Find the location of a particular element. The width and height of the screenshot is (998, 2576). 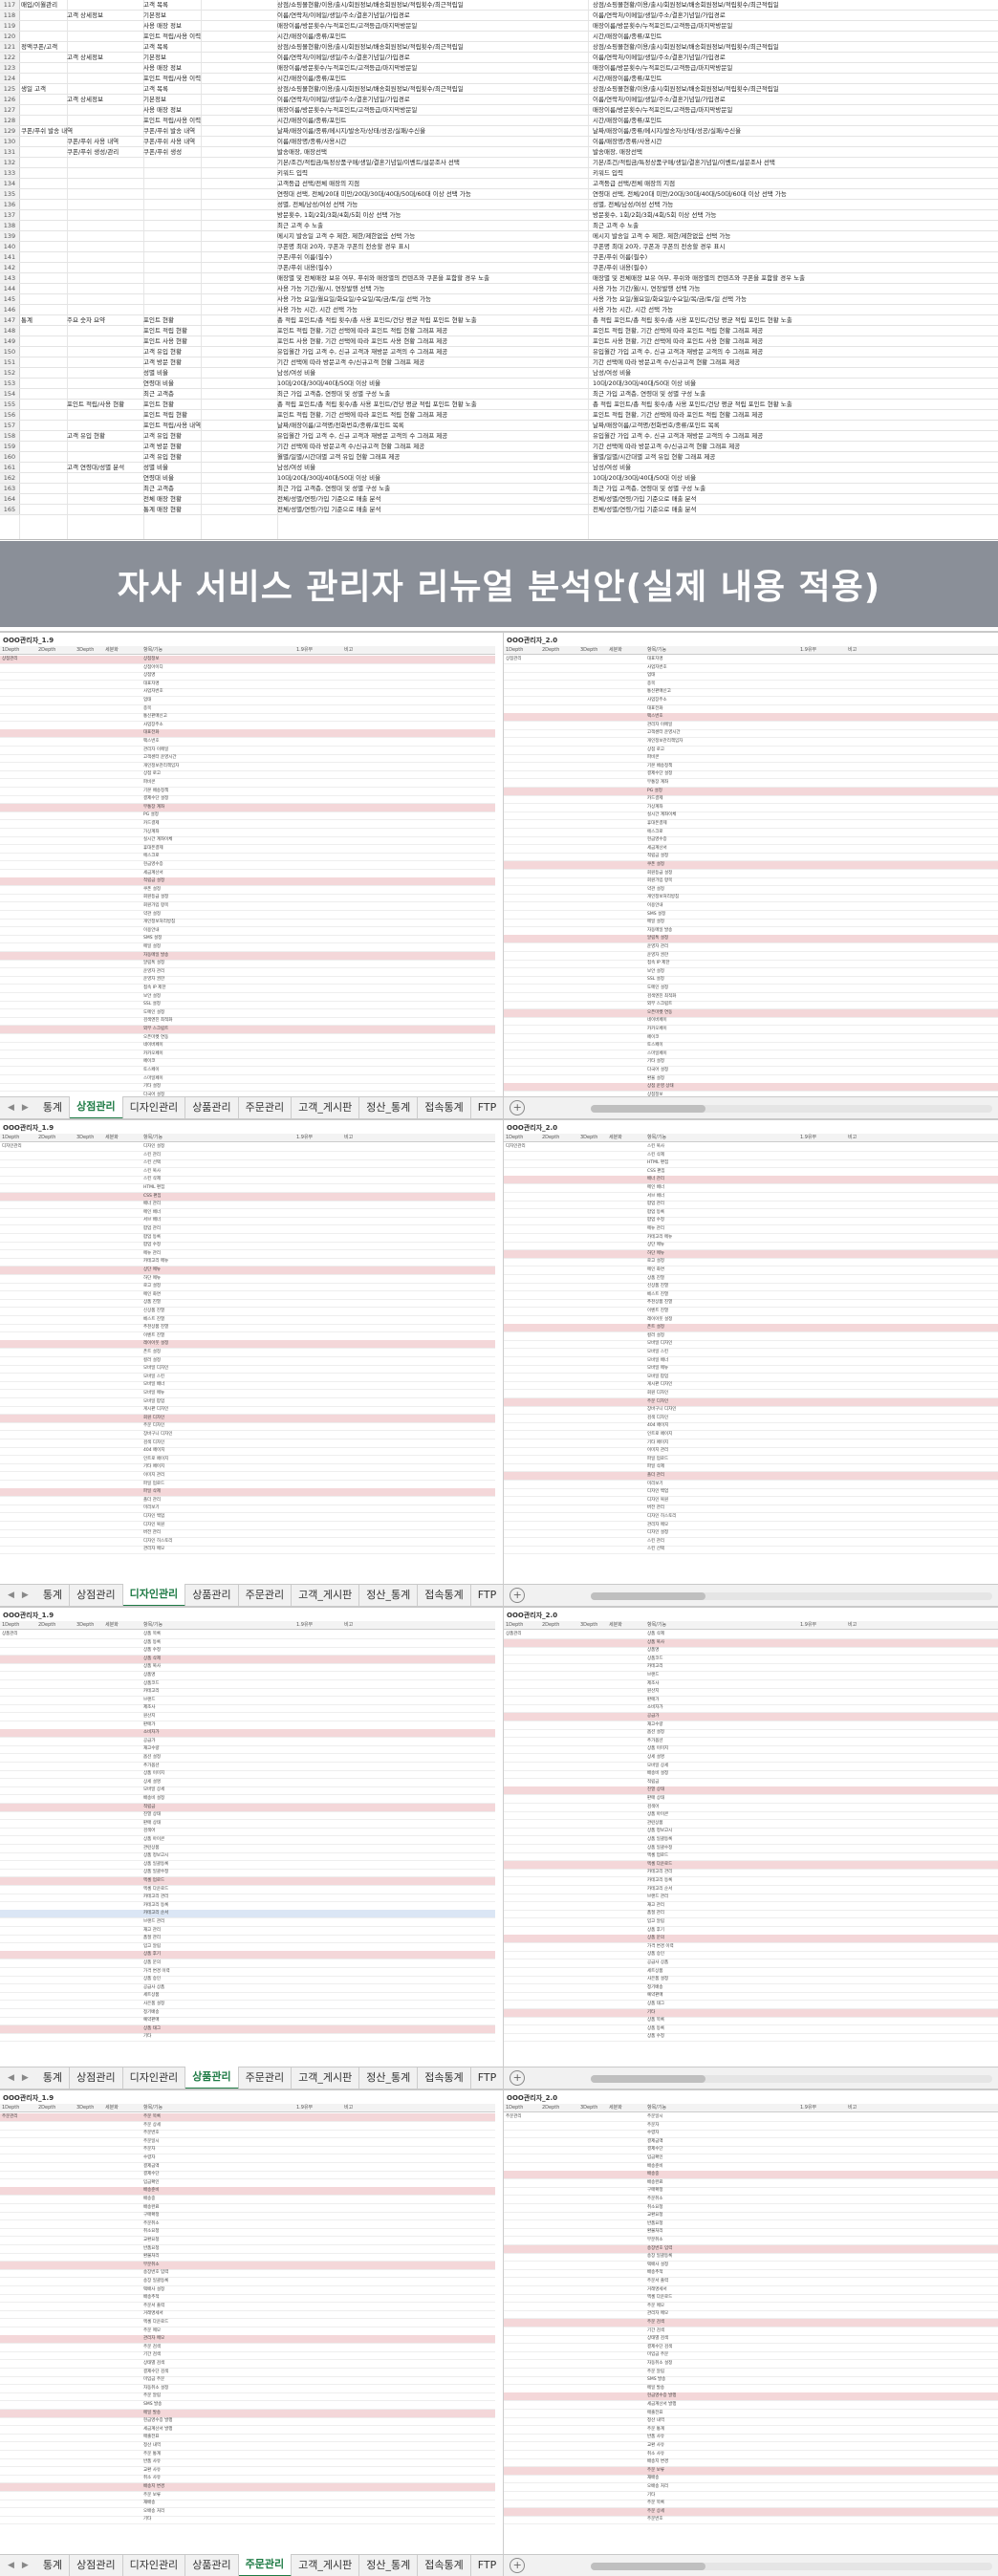

item-cell: 상품 목록 is located at coordinates (655, 2021).